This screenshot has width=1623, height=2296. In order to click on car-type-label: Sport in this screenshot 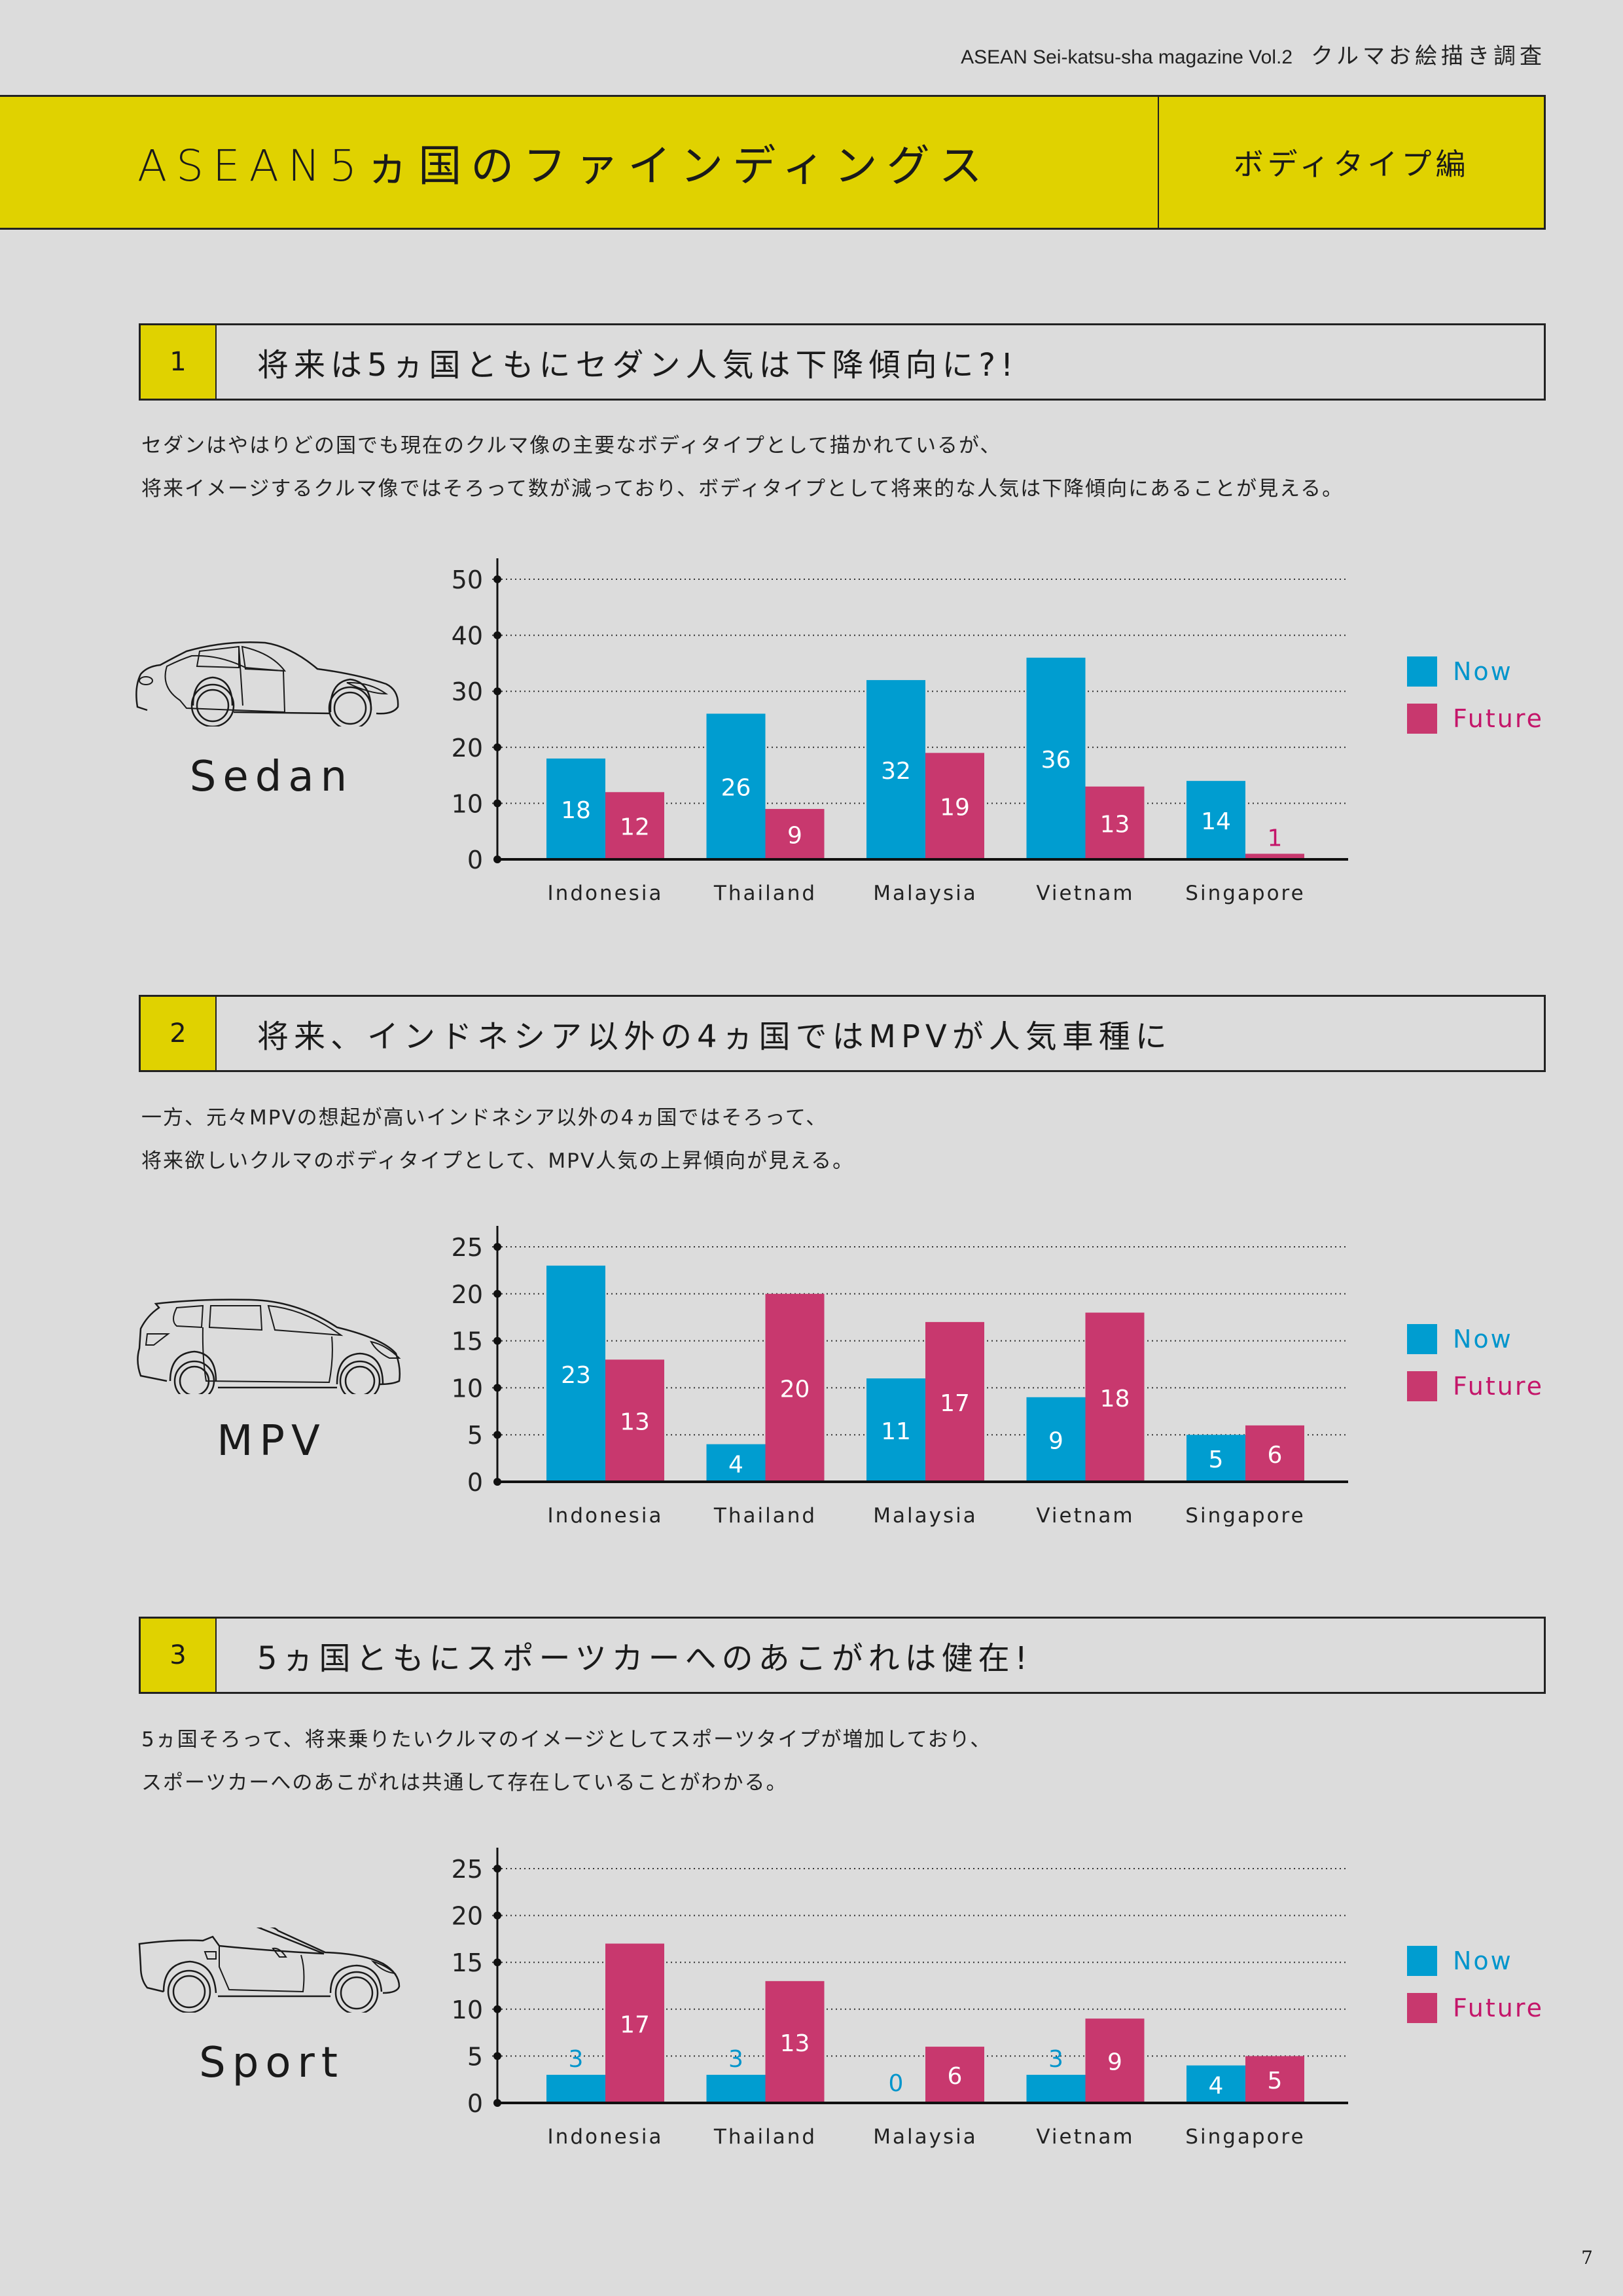, I will do `click(271, 2063)`.